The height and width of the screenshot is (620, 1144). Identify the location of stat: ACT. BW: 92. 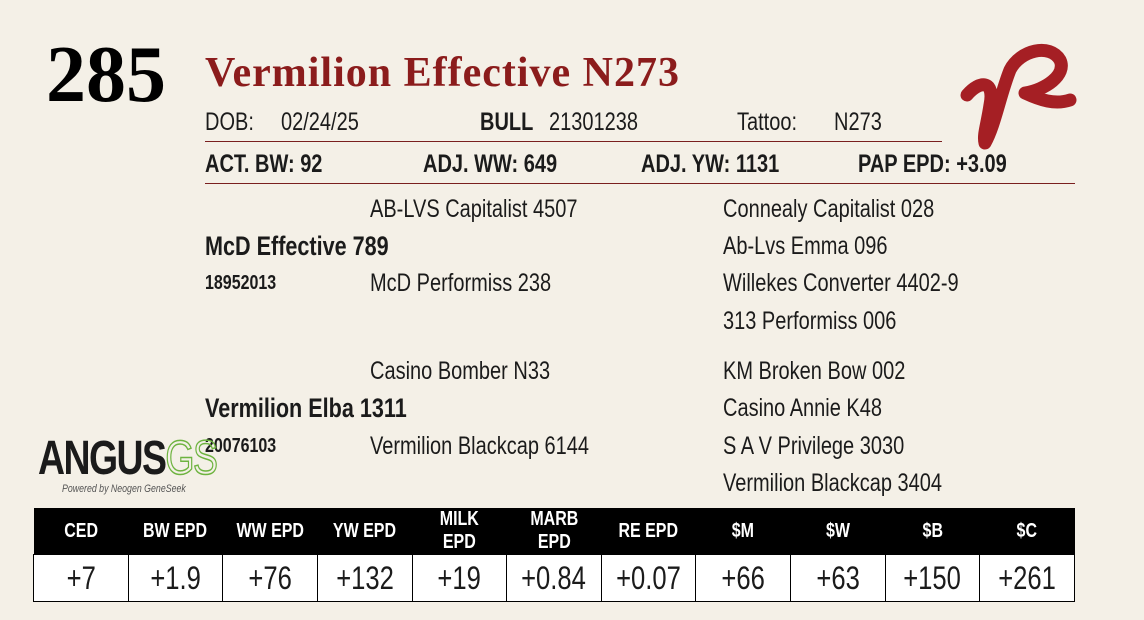
(263, 164).